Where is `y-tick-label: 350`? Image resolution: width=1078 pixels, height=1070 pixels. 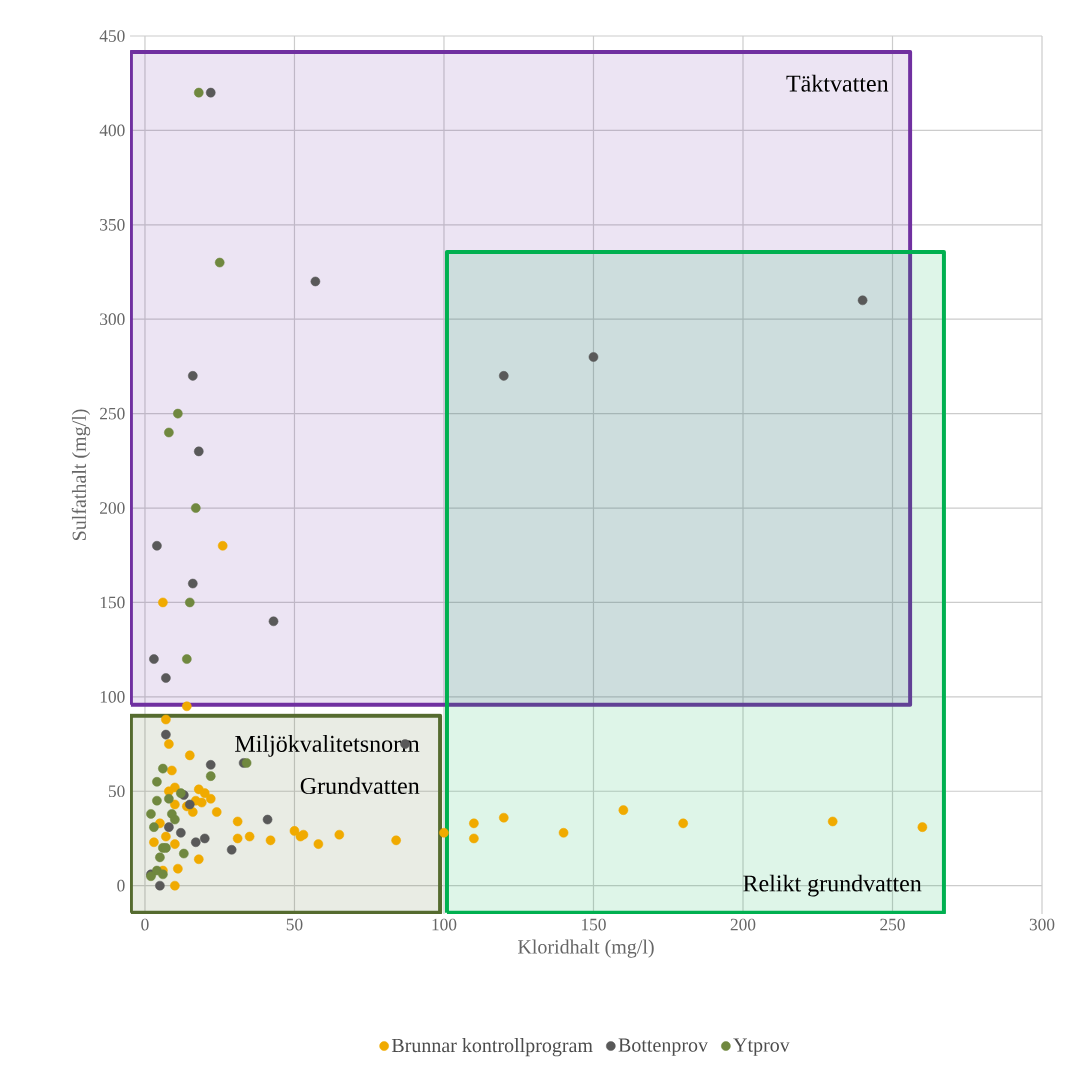
y-tick-label: 350 is located at coordinates (112, 224).